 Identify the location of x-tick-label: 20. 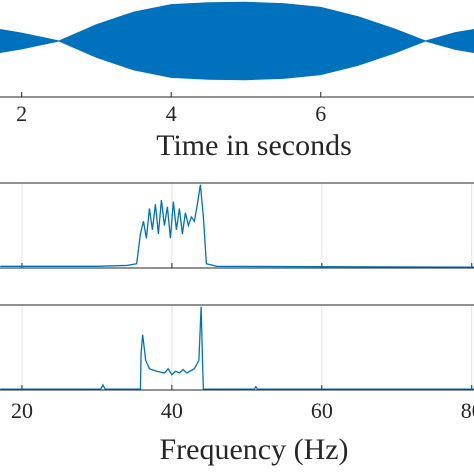
(22, 410).